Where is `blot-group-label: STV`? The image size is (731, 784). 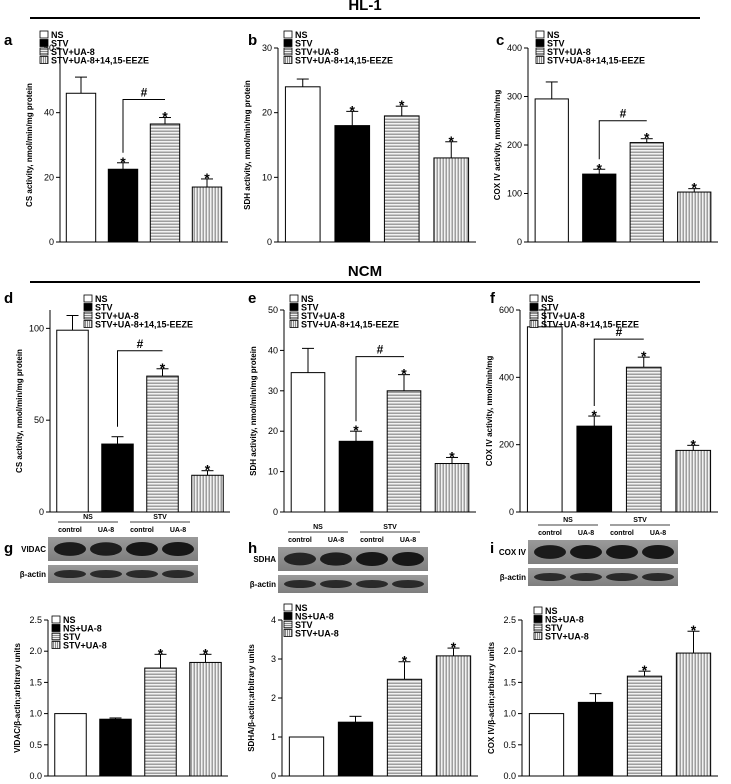
blot-group-label: STV is located at coordinates (640, 520).